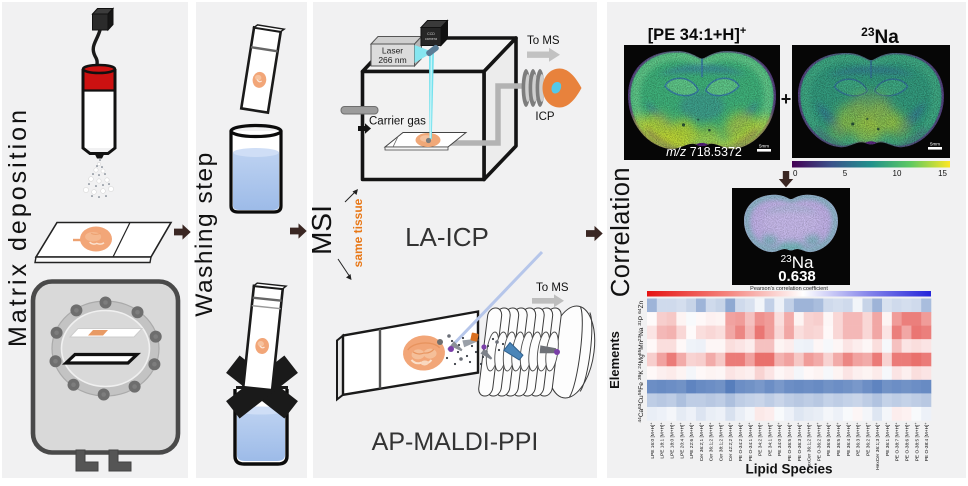 This screenshot has width=968, height=486. I want to click on svg-text: 5, so click(845, 173).